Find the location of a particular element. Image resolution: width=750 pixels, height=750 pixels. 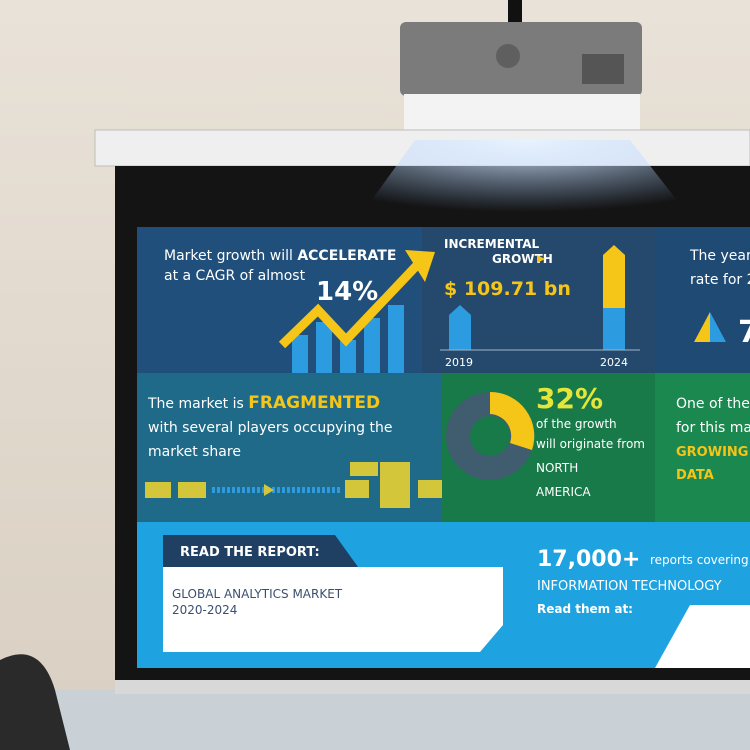

link-card is located at coordinates (702, 636).